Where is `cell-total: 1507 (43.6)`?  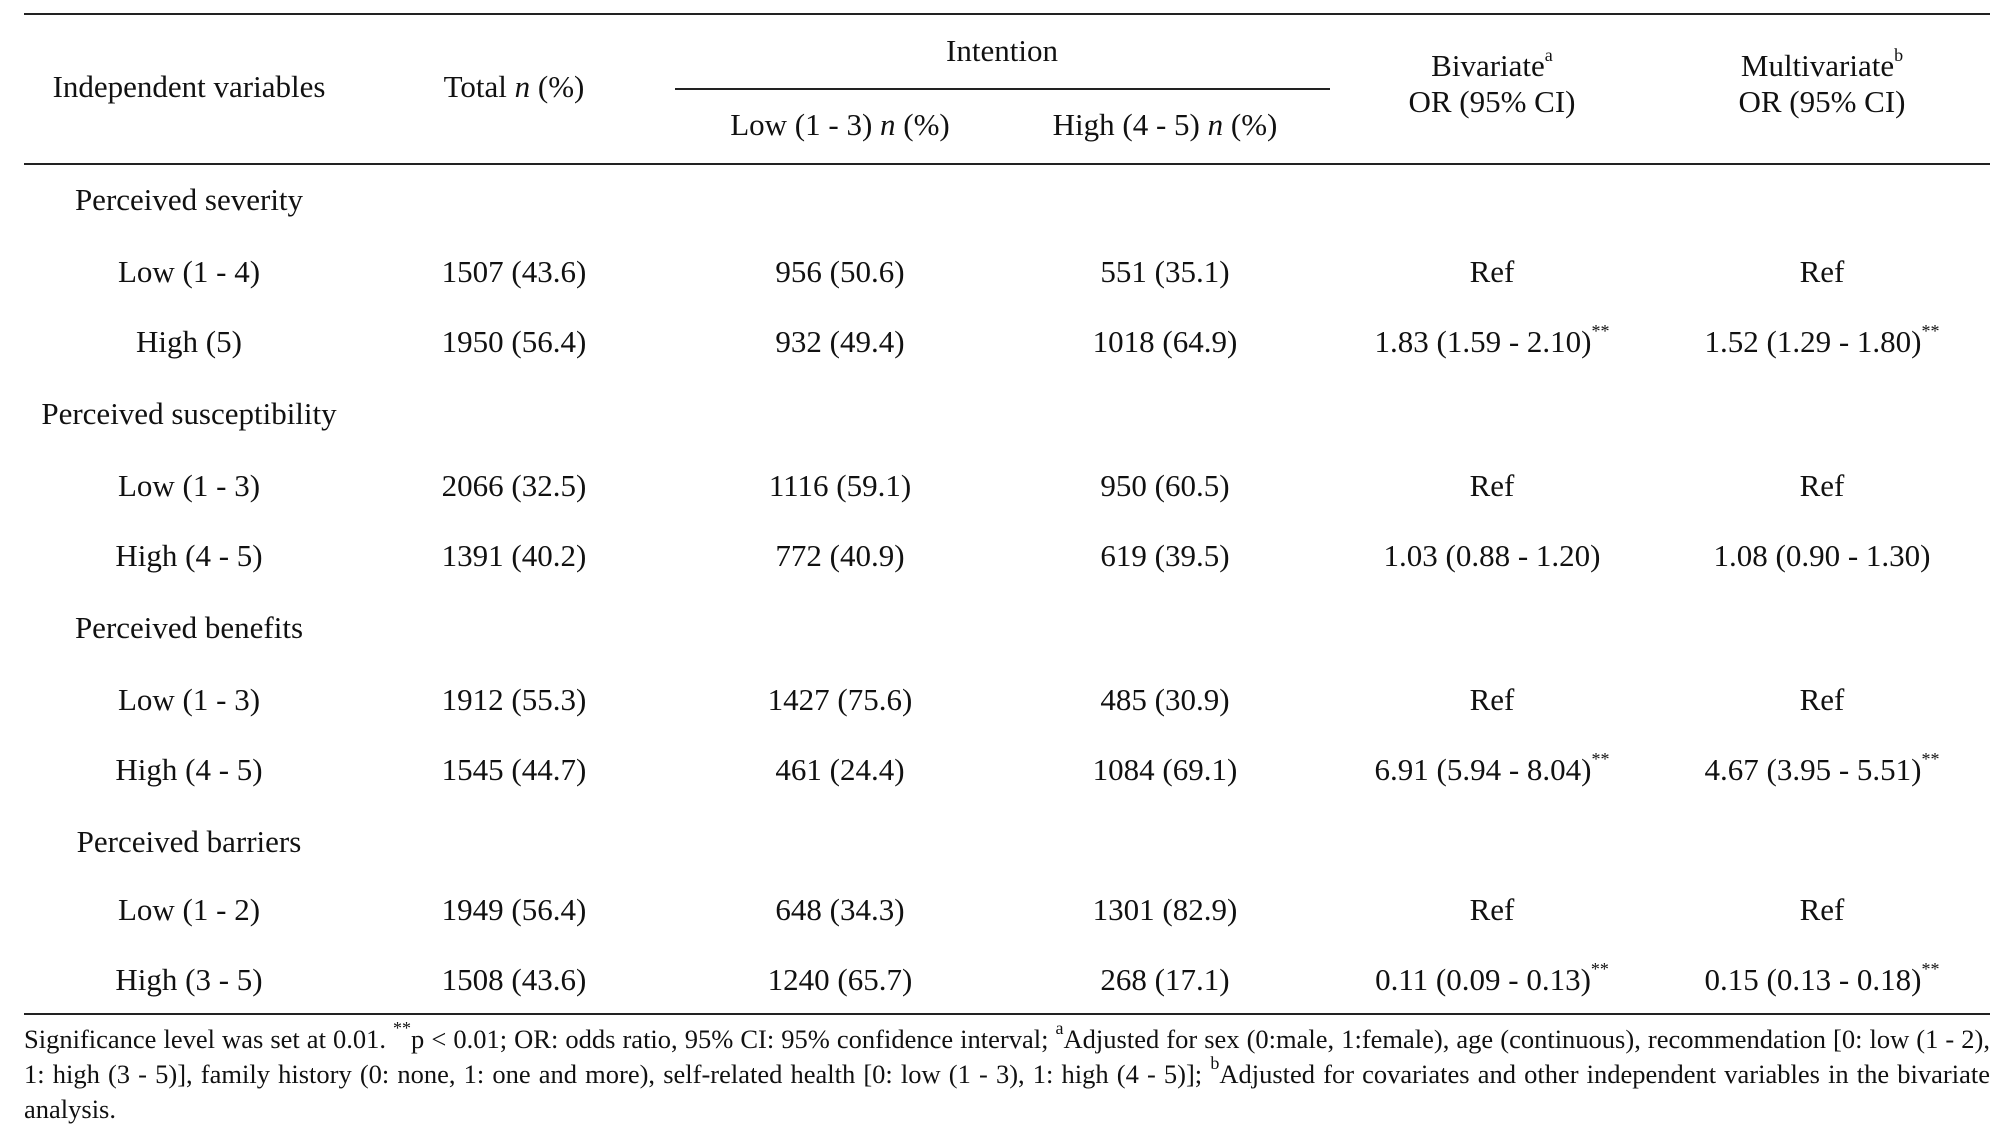
cell-total: 1507 (43.6) is located at coordinates (514, 271).